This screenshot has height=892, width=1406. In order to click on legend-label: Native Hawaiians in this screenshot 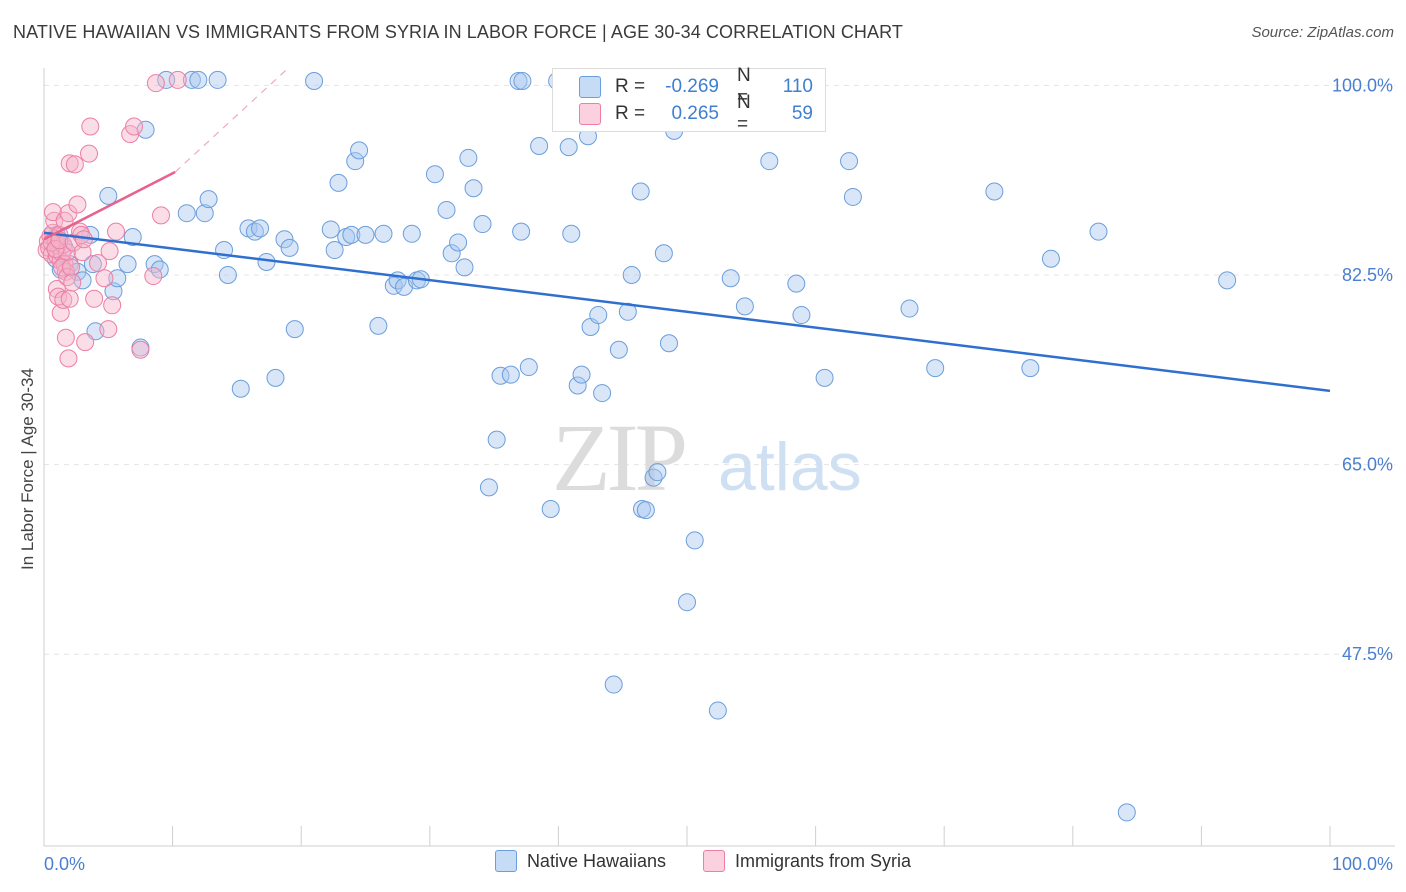, I will do `click(596, 860)`.